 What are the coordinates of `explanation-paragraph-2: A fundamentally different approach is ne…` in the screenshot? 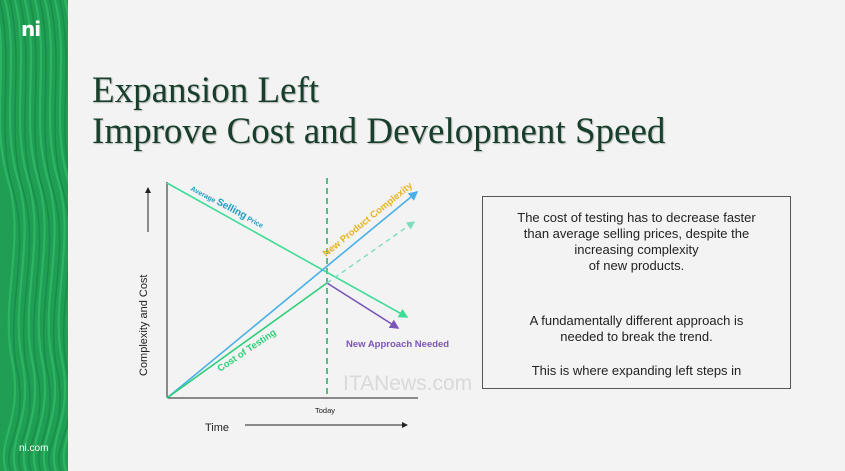 It's located at (636, 329).